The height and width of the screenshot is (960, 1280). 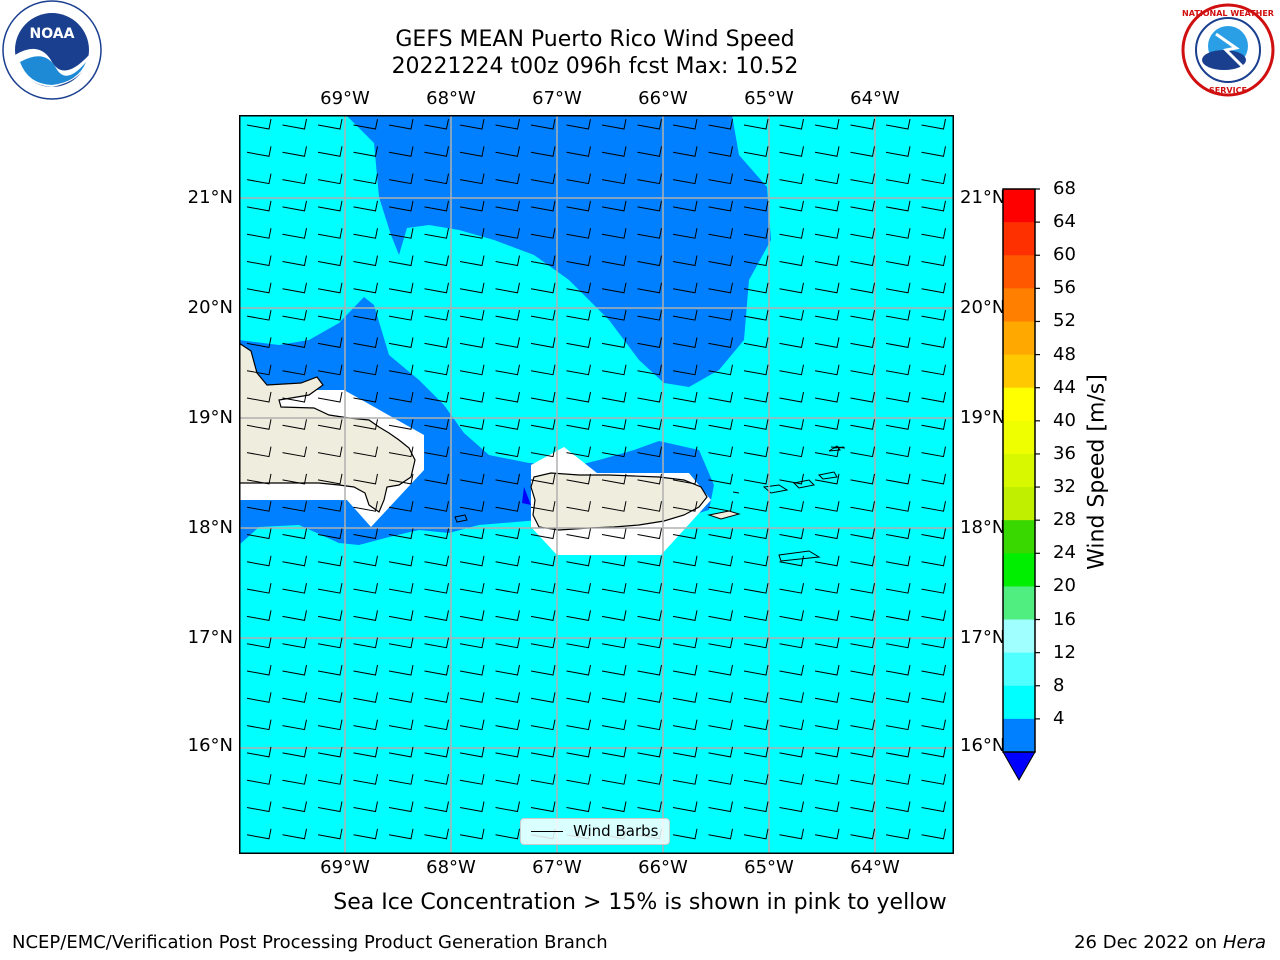 What do you see at coordinates (557, 98) in the screenshot?
I see `lon-label-top: 67°W` at bounding box center [557, 98].